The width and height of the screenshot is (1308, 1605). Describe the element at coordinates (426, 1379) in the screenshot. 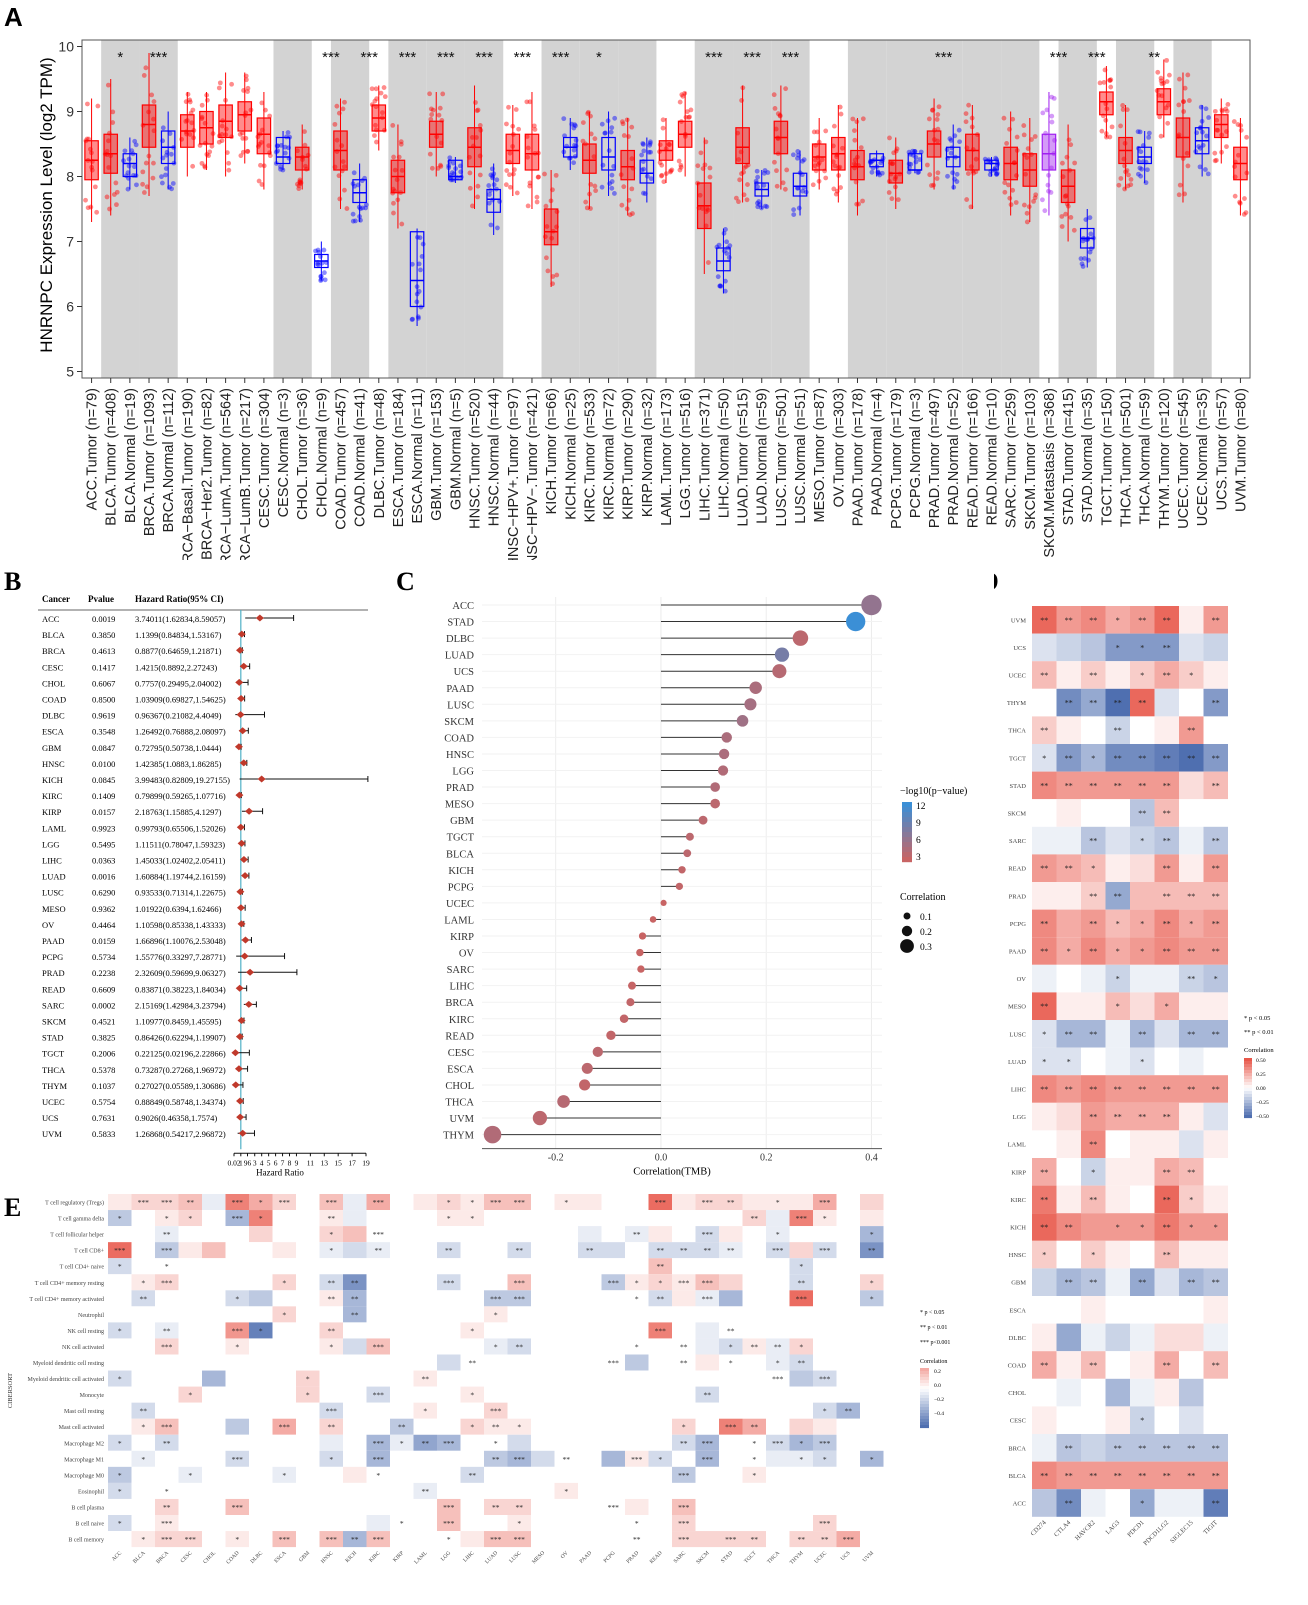

I see `cibersort-star: **` at that location.